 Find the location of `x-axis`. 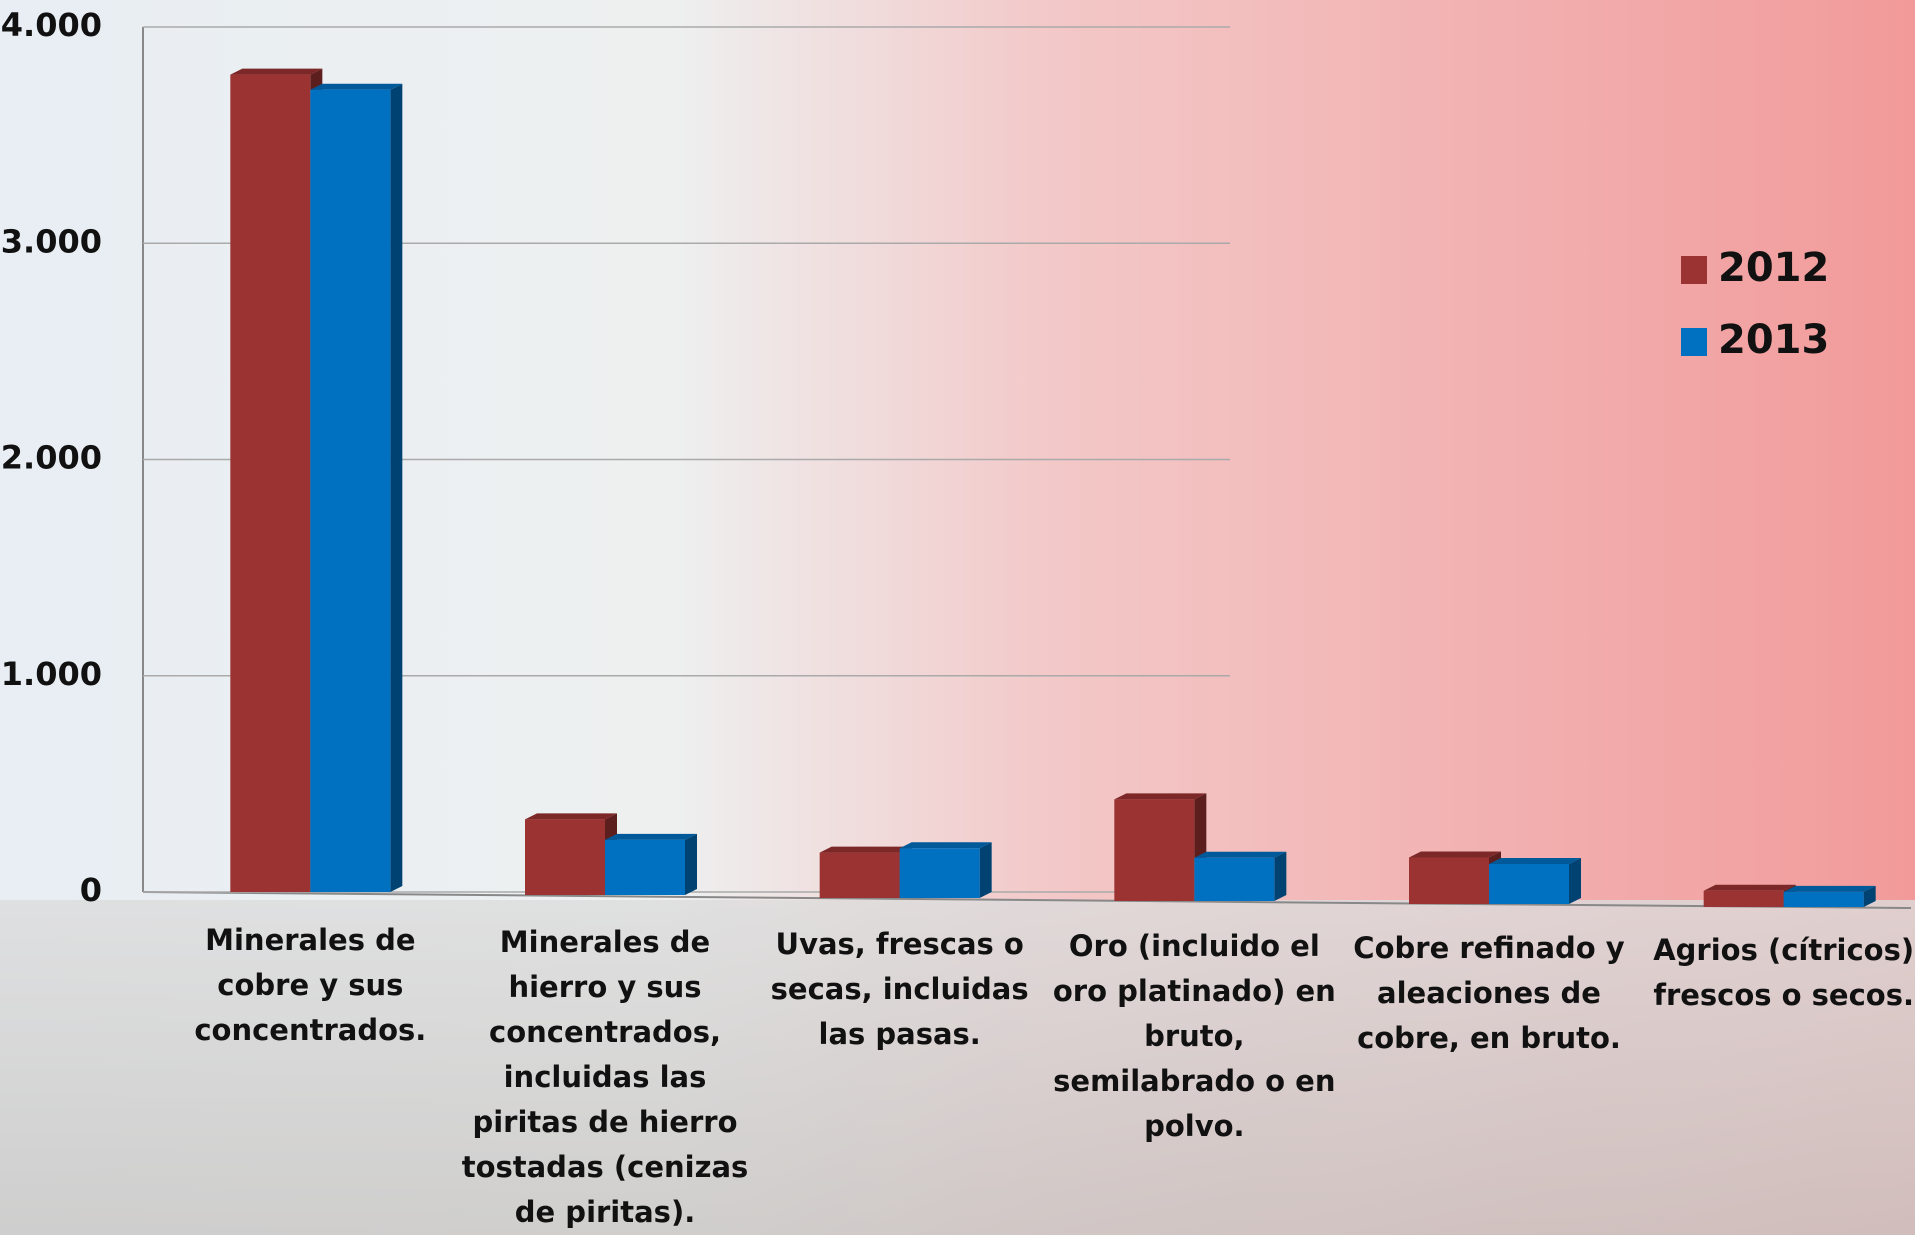

x-axis is located at coordinates (1027, 900).